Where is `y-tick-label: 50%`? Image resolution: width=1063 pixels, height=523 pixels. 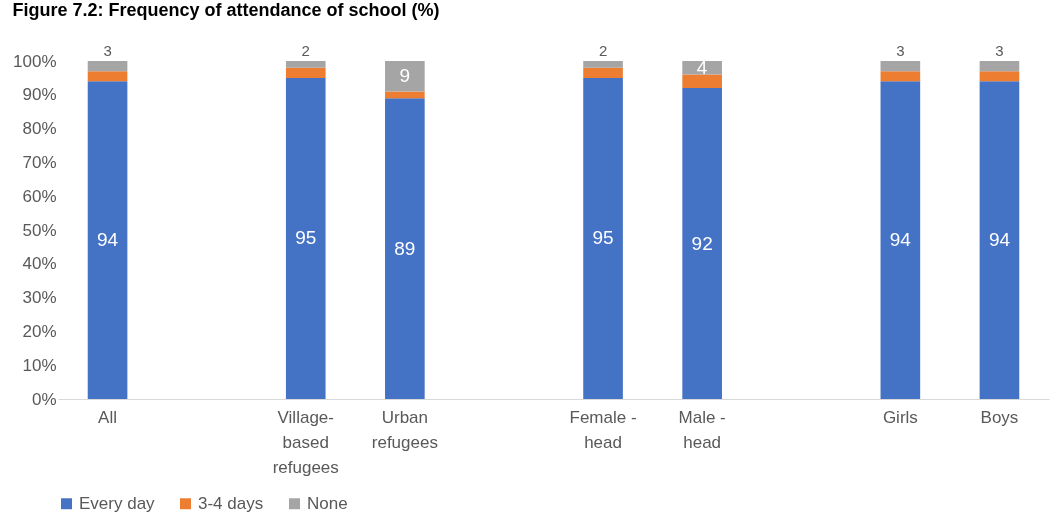
y-tick-label: 50% is located at coordinates (39, 230).